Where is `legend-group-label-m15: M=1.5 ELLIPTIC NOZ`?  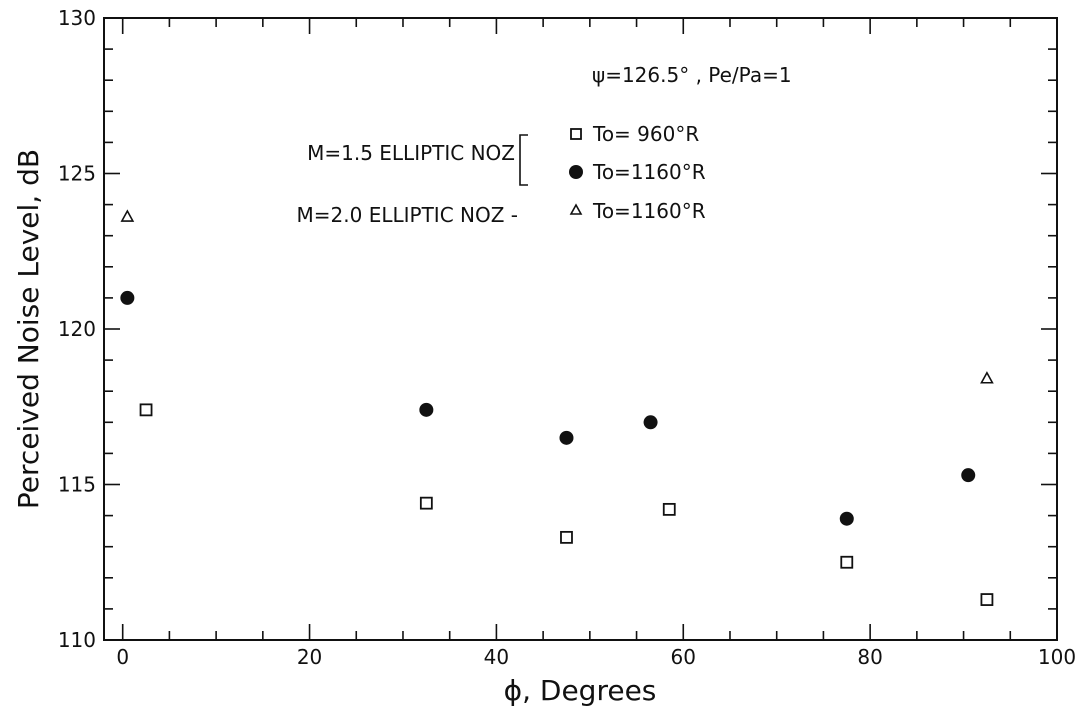
legend-group-label-m15: M=1.5 ELLIPTIC NOZ is located at coordinates (411, 153).